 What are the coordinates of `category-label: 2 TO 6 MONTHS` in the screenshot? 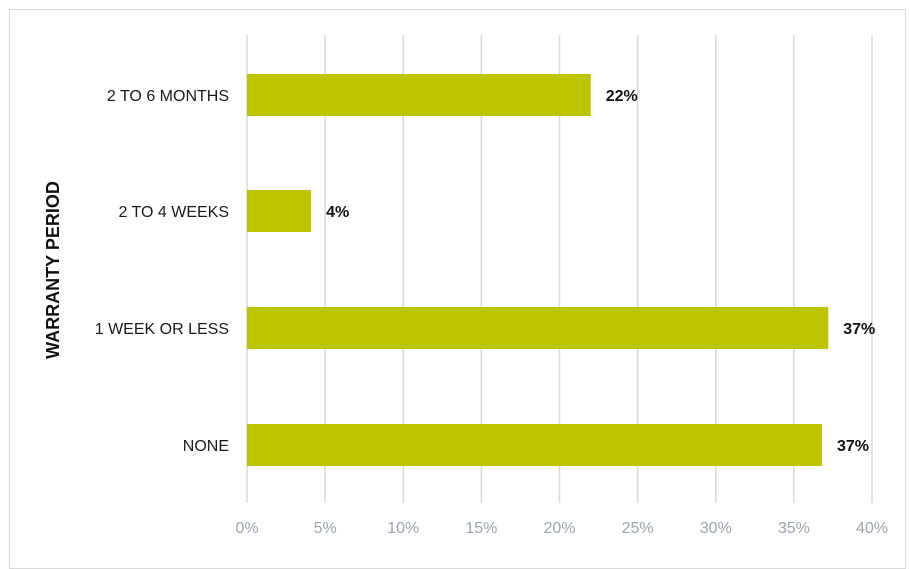 It's located at (168, 96).